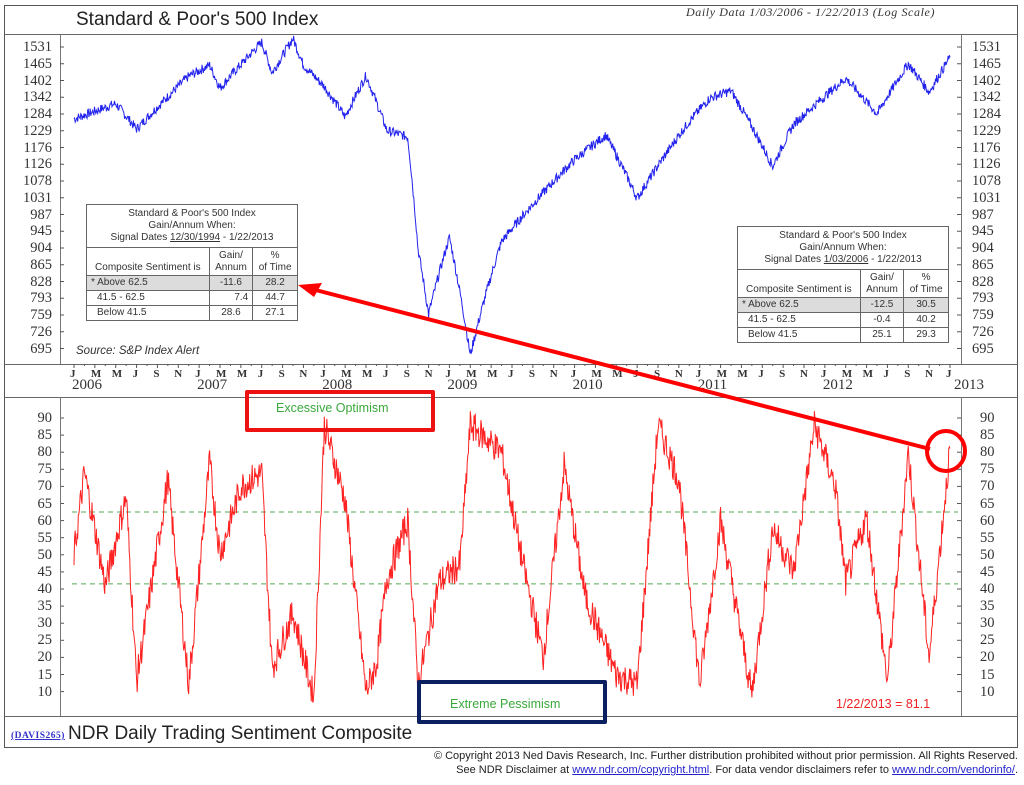 The image size is (1024, 785). Describe the element at coordinates (240, 733) in the screenshot. I see `sentiment-chart-title: NDR Daily Trading Sentiment Composite` at that location.